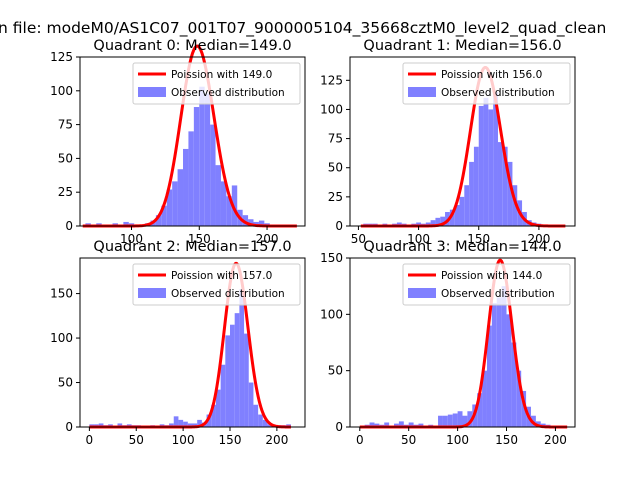 This screenshot has height=480, width=640. What do you see at coordinates (228, 294) in the screenshot?
I see `legend-label-observed-q2: Observed distribution` at bounding box center [228, 294].